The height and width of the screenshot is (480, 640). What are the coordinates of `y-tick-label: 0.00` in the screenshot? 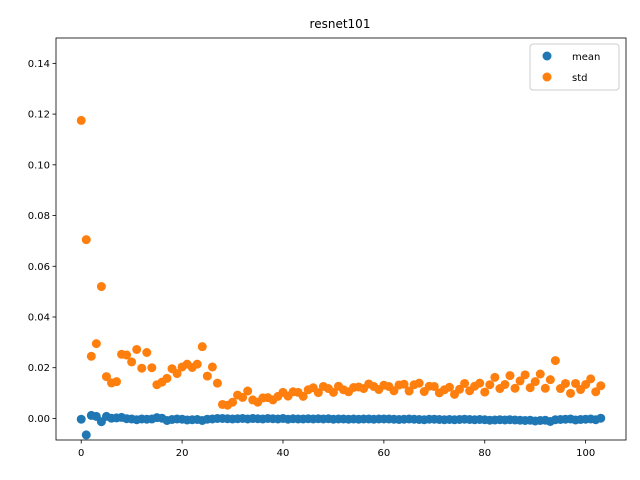 It's located at (39, 419).